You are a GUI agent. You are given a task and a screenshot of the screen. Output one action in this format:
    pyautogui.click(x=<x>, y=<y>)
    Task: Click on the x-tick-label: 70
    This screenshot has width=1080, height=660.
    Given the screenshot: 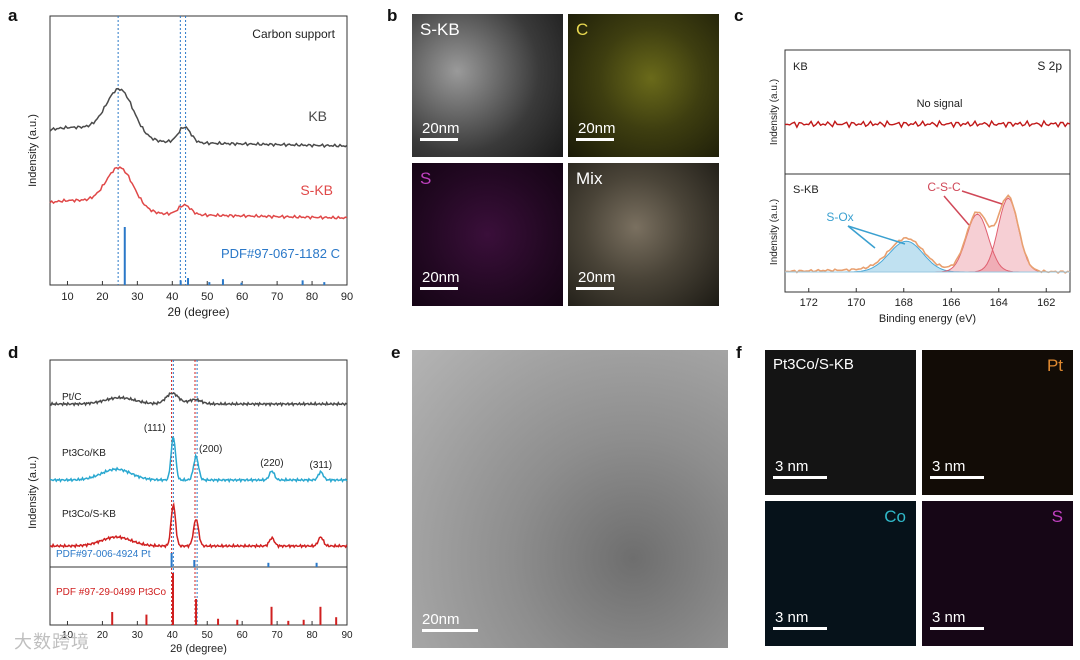 What is the action you would take?
    pyautogui.click(x=278, y=635)
    